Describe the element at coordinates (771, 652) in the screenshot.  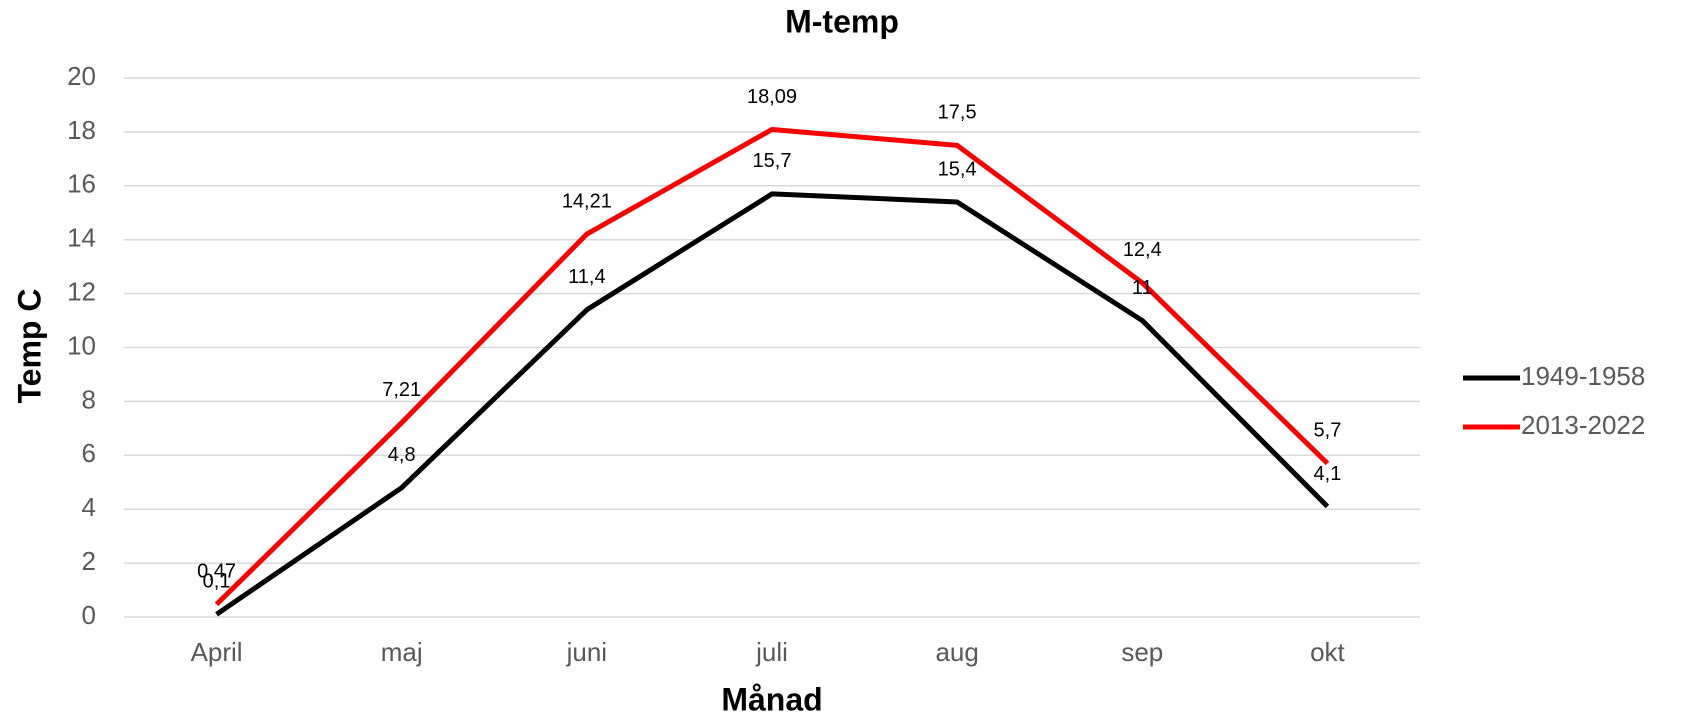
I see `x-tick-label: juli` at that location.